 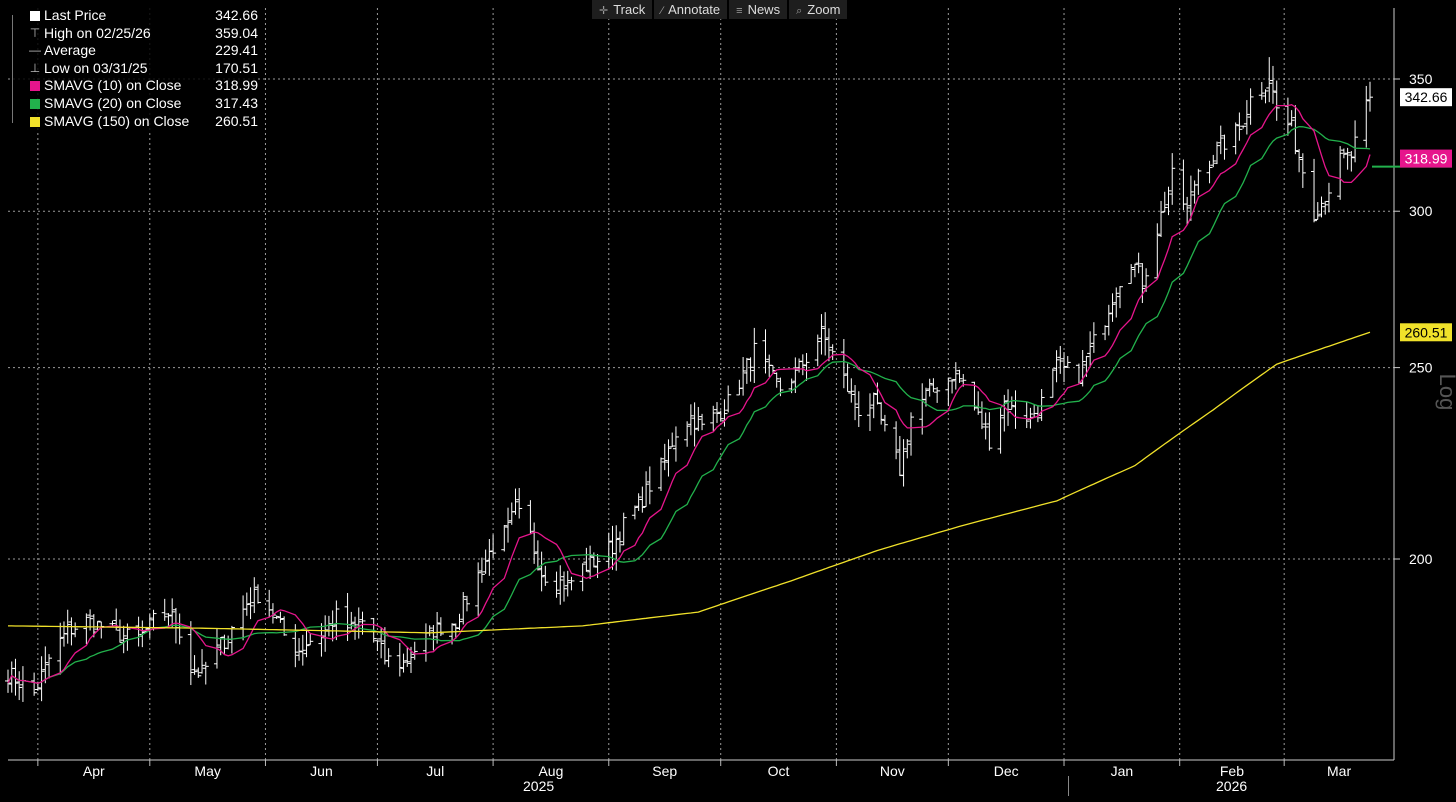 I want to click on legend-row: — Average 229.41, so click(x=134, y=51).